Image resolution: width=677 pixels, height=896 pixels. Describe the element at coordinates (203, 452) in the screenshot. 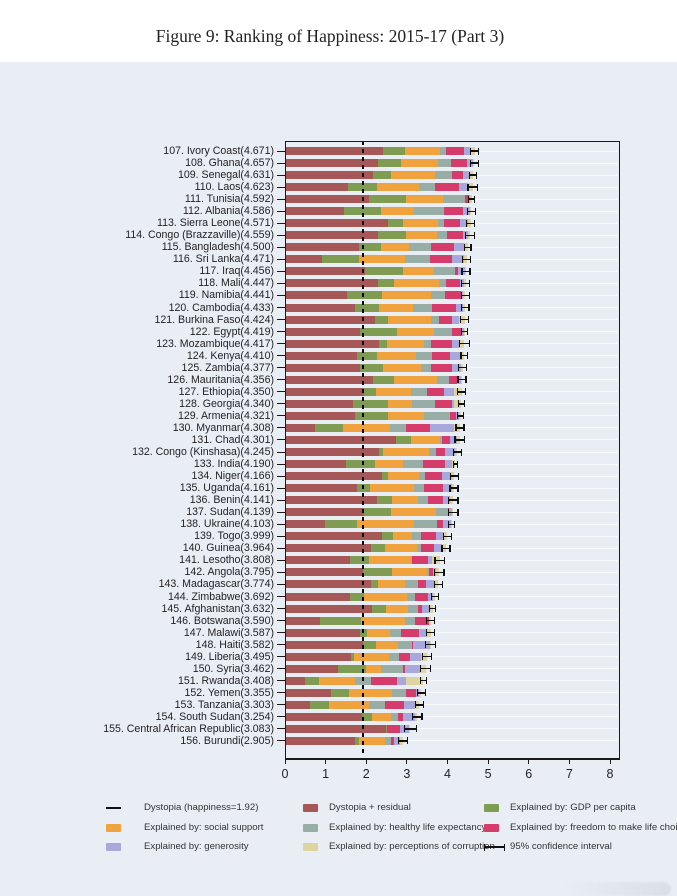

I see `country-label: 132. Congo (Kinshasa)(4.245)` at that location.